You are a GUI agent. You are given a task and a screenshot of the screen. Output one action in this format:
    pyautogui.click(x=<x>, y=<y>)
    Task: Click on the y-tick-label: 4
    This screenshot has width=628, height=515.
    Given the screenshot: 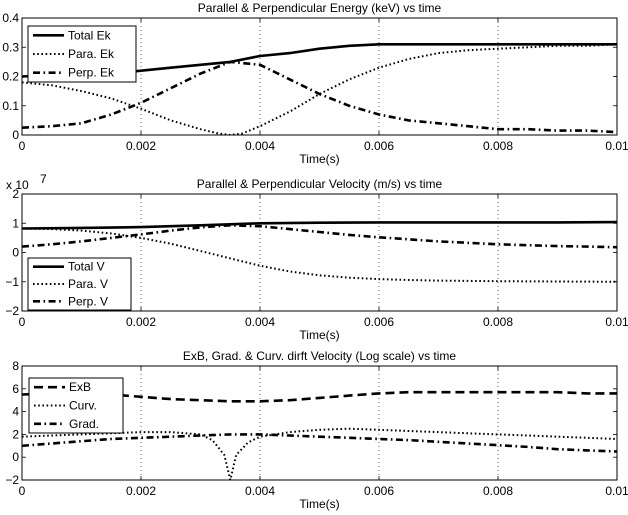 What is the action you would take?
    pyautogui.click(x=15, y=412)
    